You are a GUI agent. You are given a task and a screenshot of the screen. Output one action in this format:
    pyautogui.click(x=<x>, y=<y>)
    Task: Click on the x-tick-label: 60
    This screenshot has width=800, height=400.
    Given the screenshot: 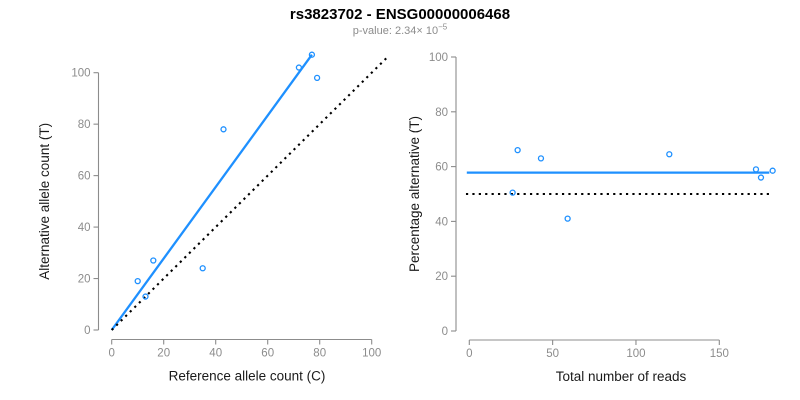 What is the action you would take?
    pyautogui.click(x=267, y=354)
    